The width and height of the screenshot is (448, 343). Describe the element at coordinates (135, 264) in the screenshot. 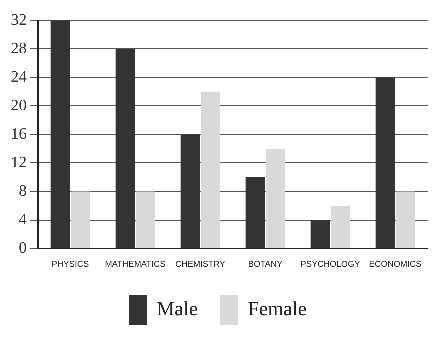

I see `x-tick-label: MATHEMATICS` at that location.